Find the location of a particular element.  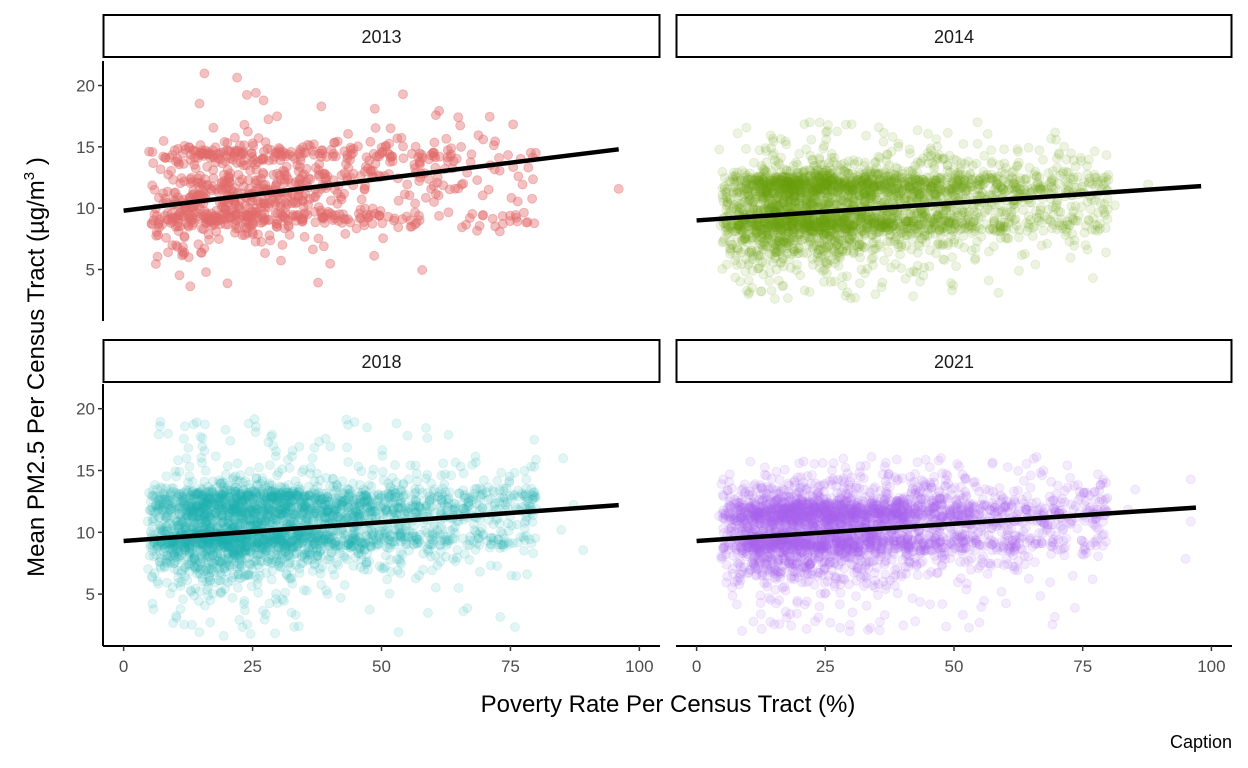

y-tick-label: 20 is located at coordinates (85, 86).